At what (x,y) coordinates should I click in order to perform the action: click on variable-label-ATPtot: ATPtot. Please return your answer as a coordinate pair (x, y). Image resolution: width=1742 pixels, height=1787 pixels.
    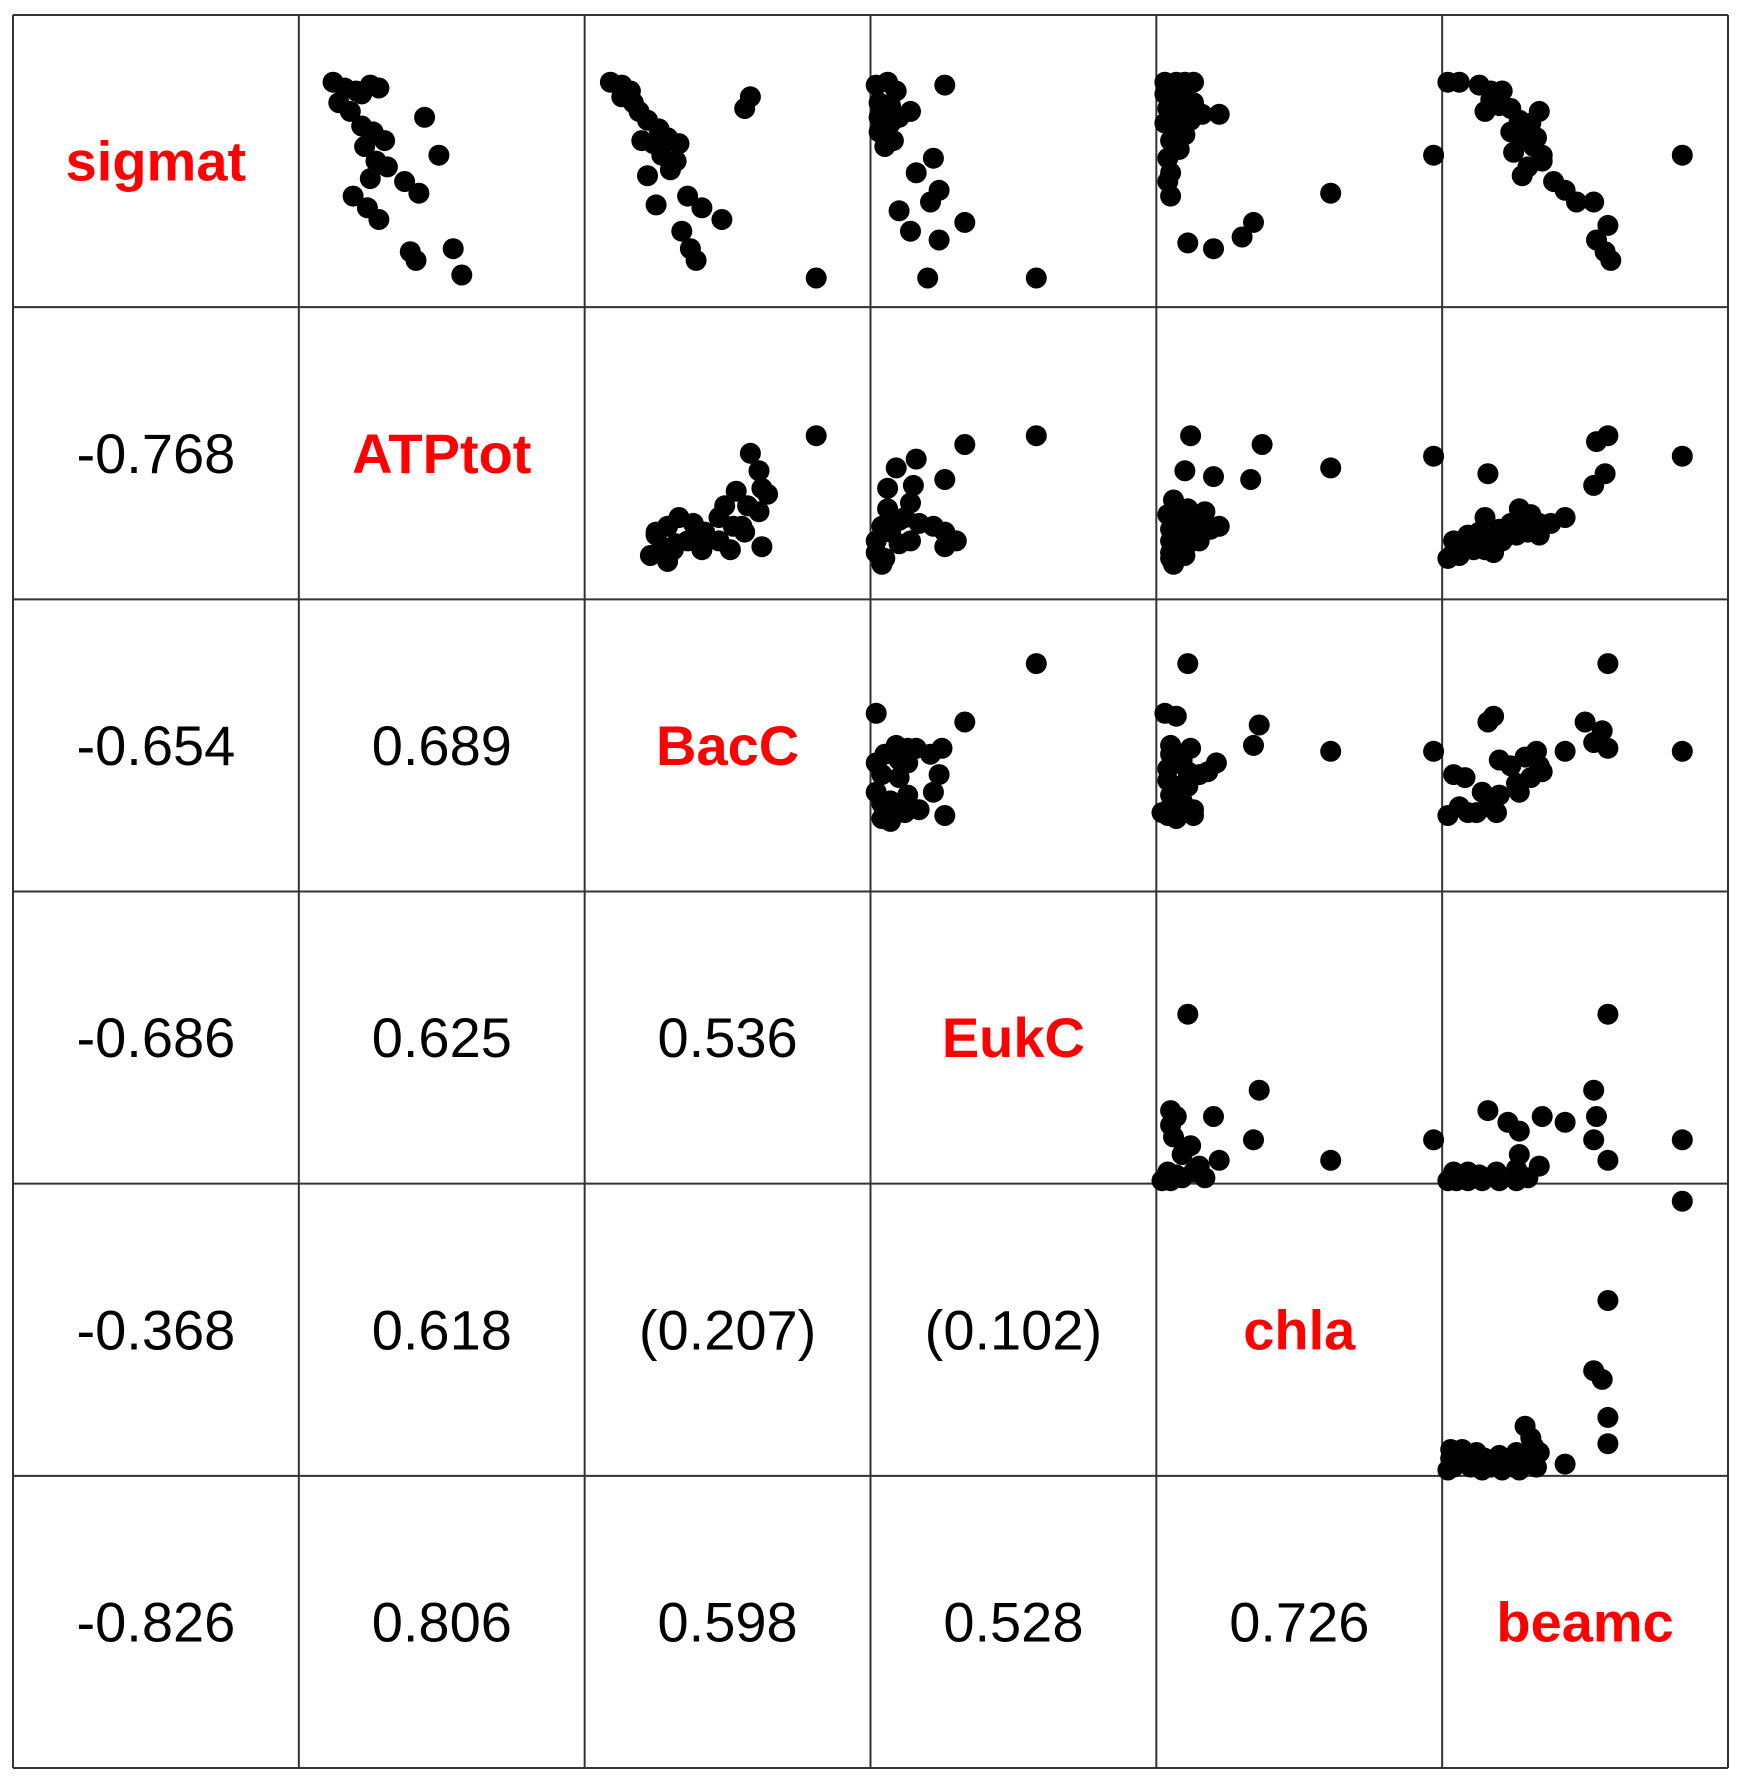
    Looking at the image, I should click on (441, 453).